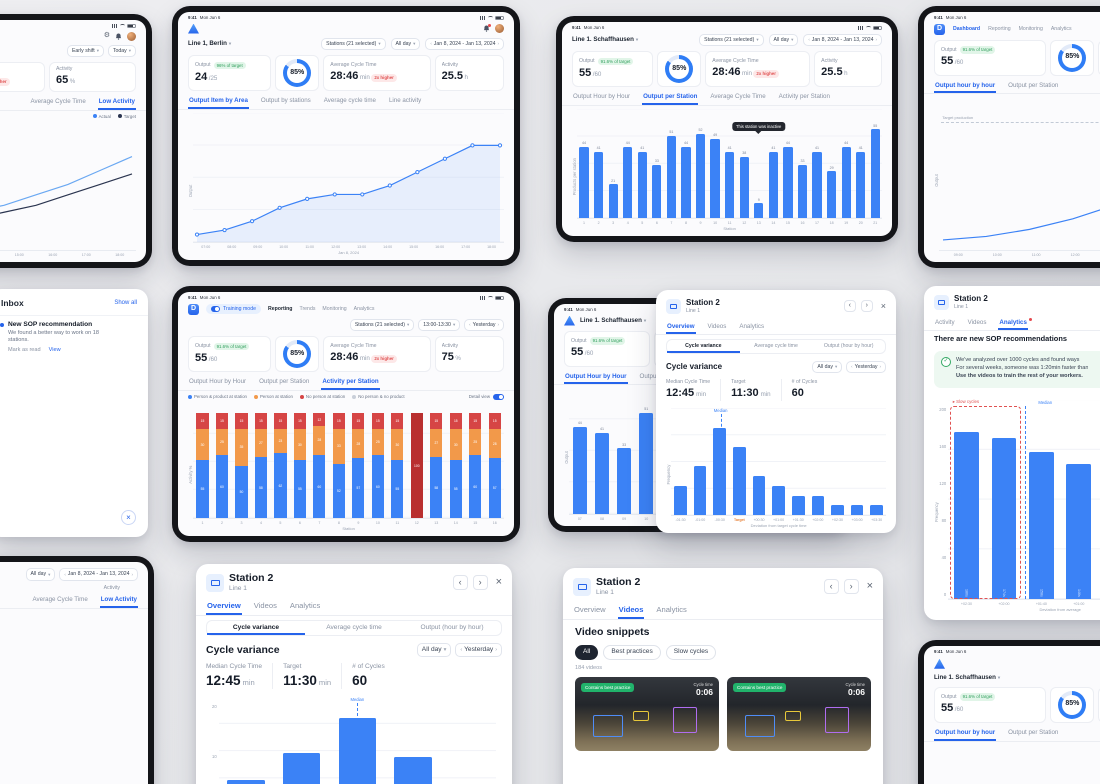  What do you see at coordinates (1079, 531) in the screenshot?
I see `bar: 146s` at bounding box center [1079, 531].